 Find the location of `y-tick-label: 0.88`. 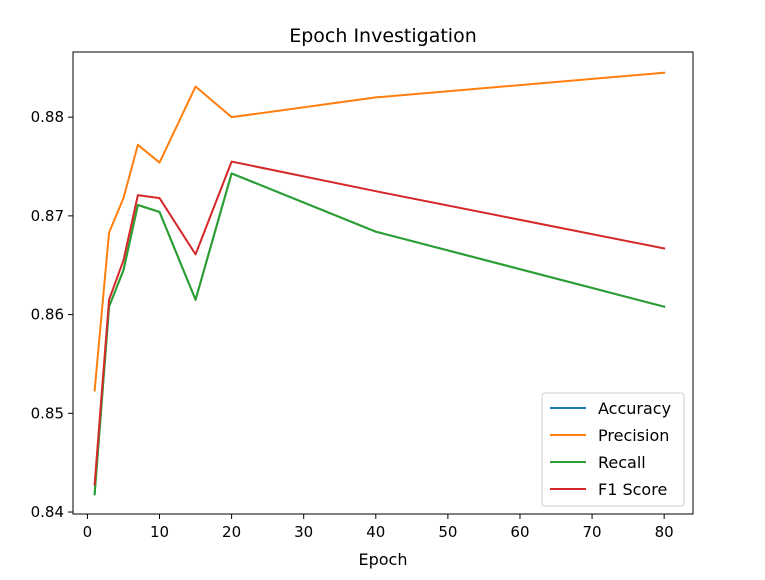

y-tick-label: 0.88 is located at coordinates (47, 117).